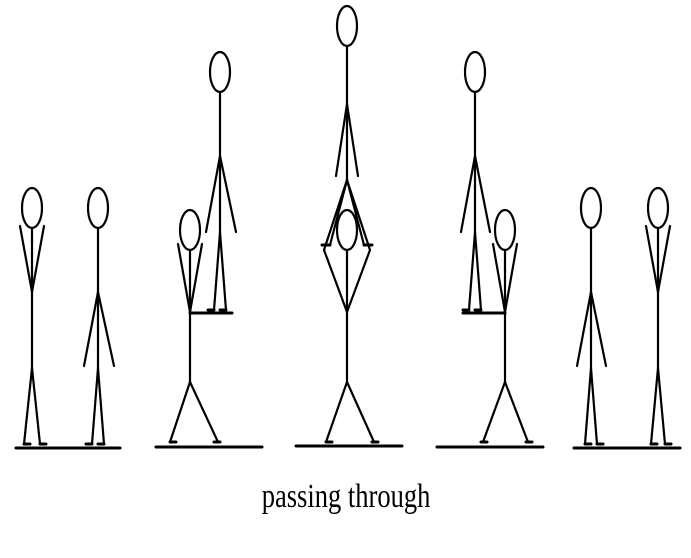  I want to click on diagram-caption: passing through, so click(346, 496).